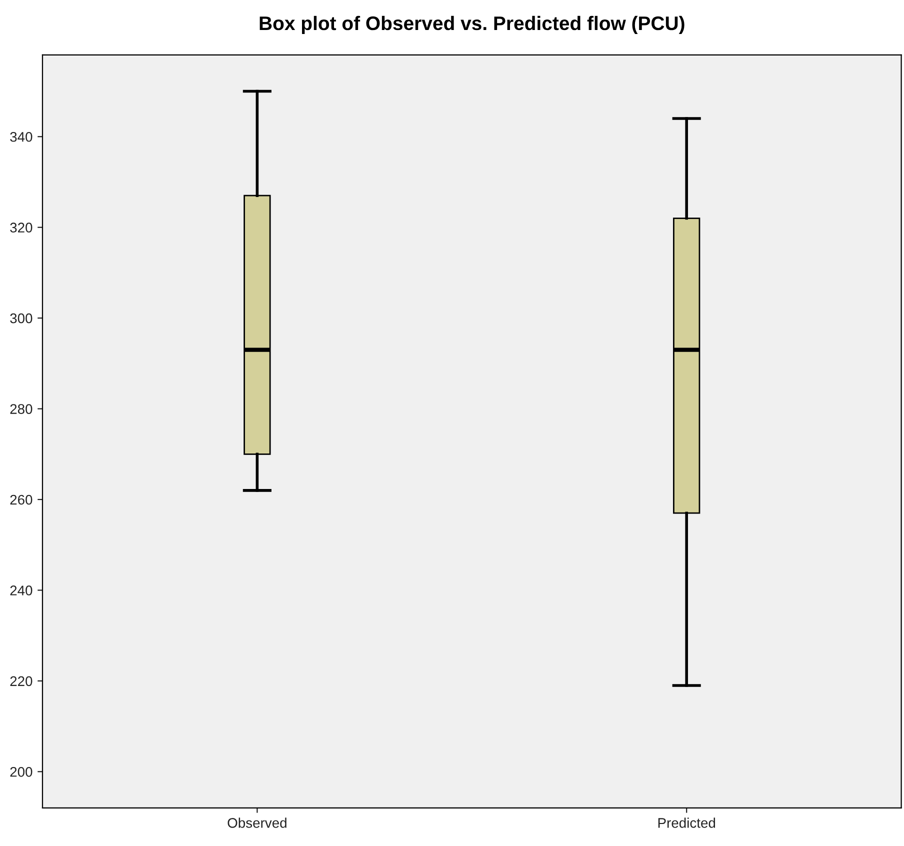 This screenshot has height=846, width=904. Describe the element at coordinates (687, 823) in the screenshot. I see `x-tick-label: Predicted` at that location.